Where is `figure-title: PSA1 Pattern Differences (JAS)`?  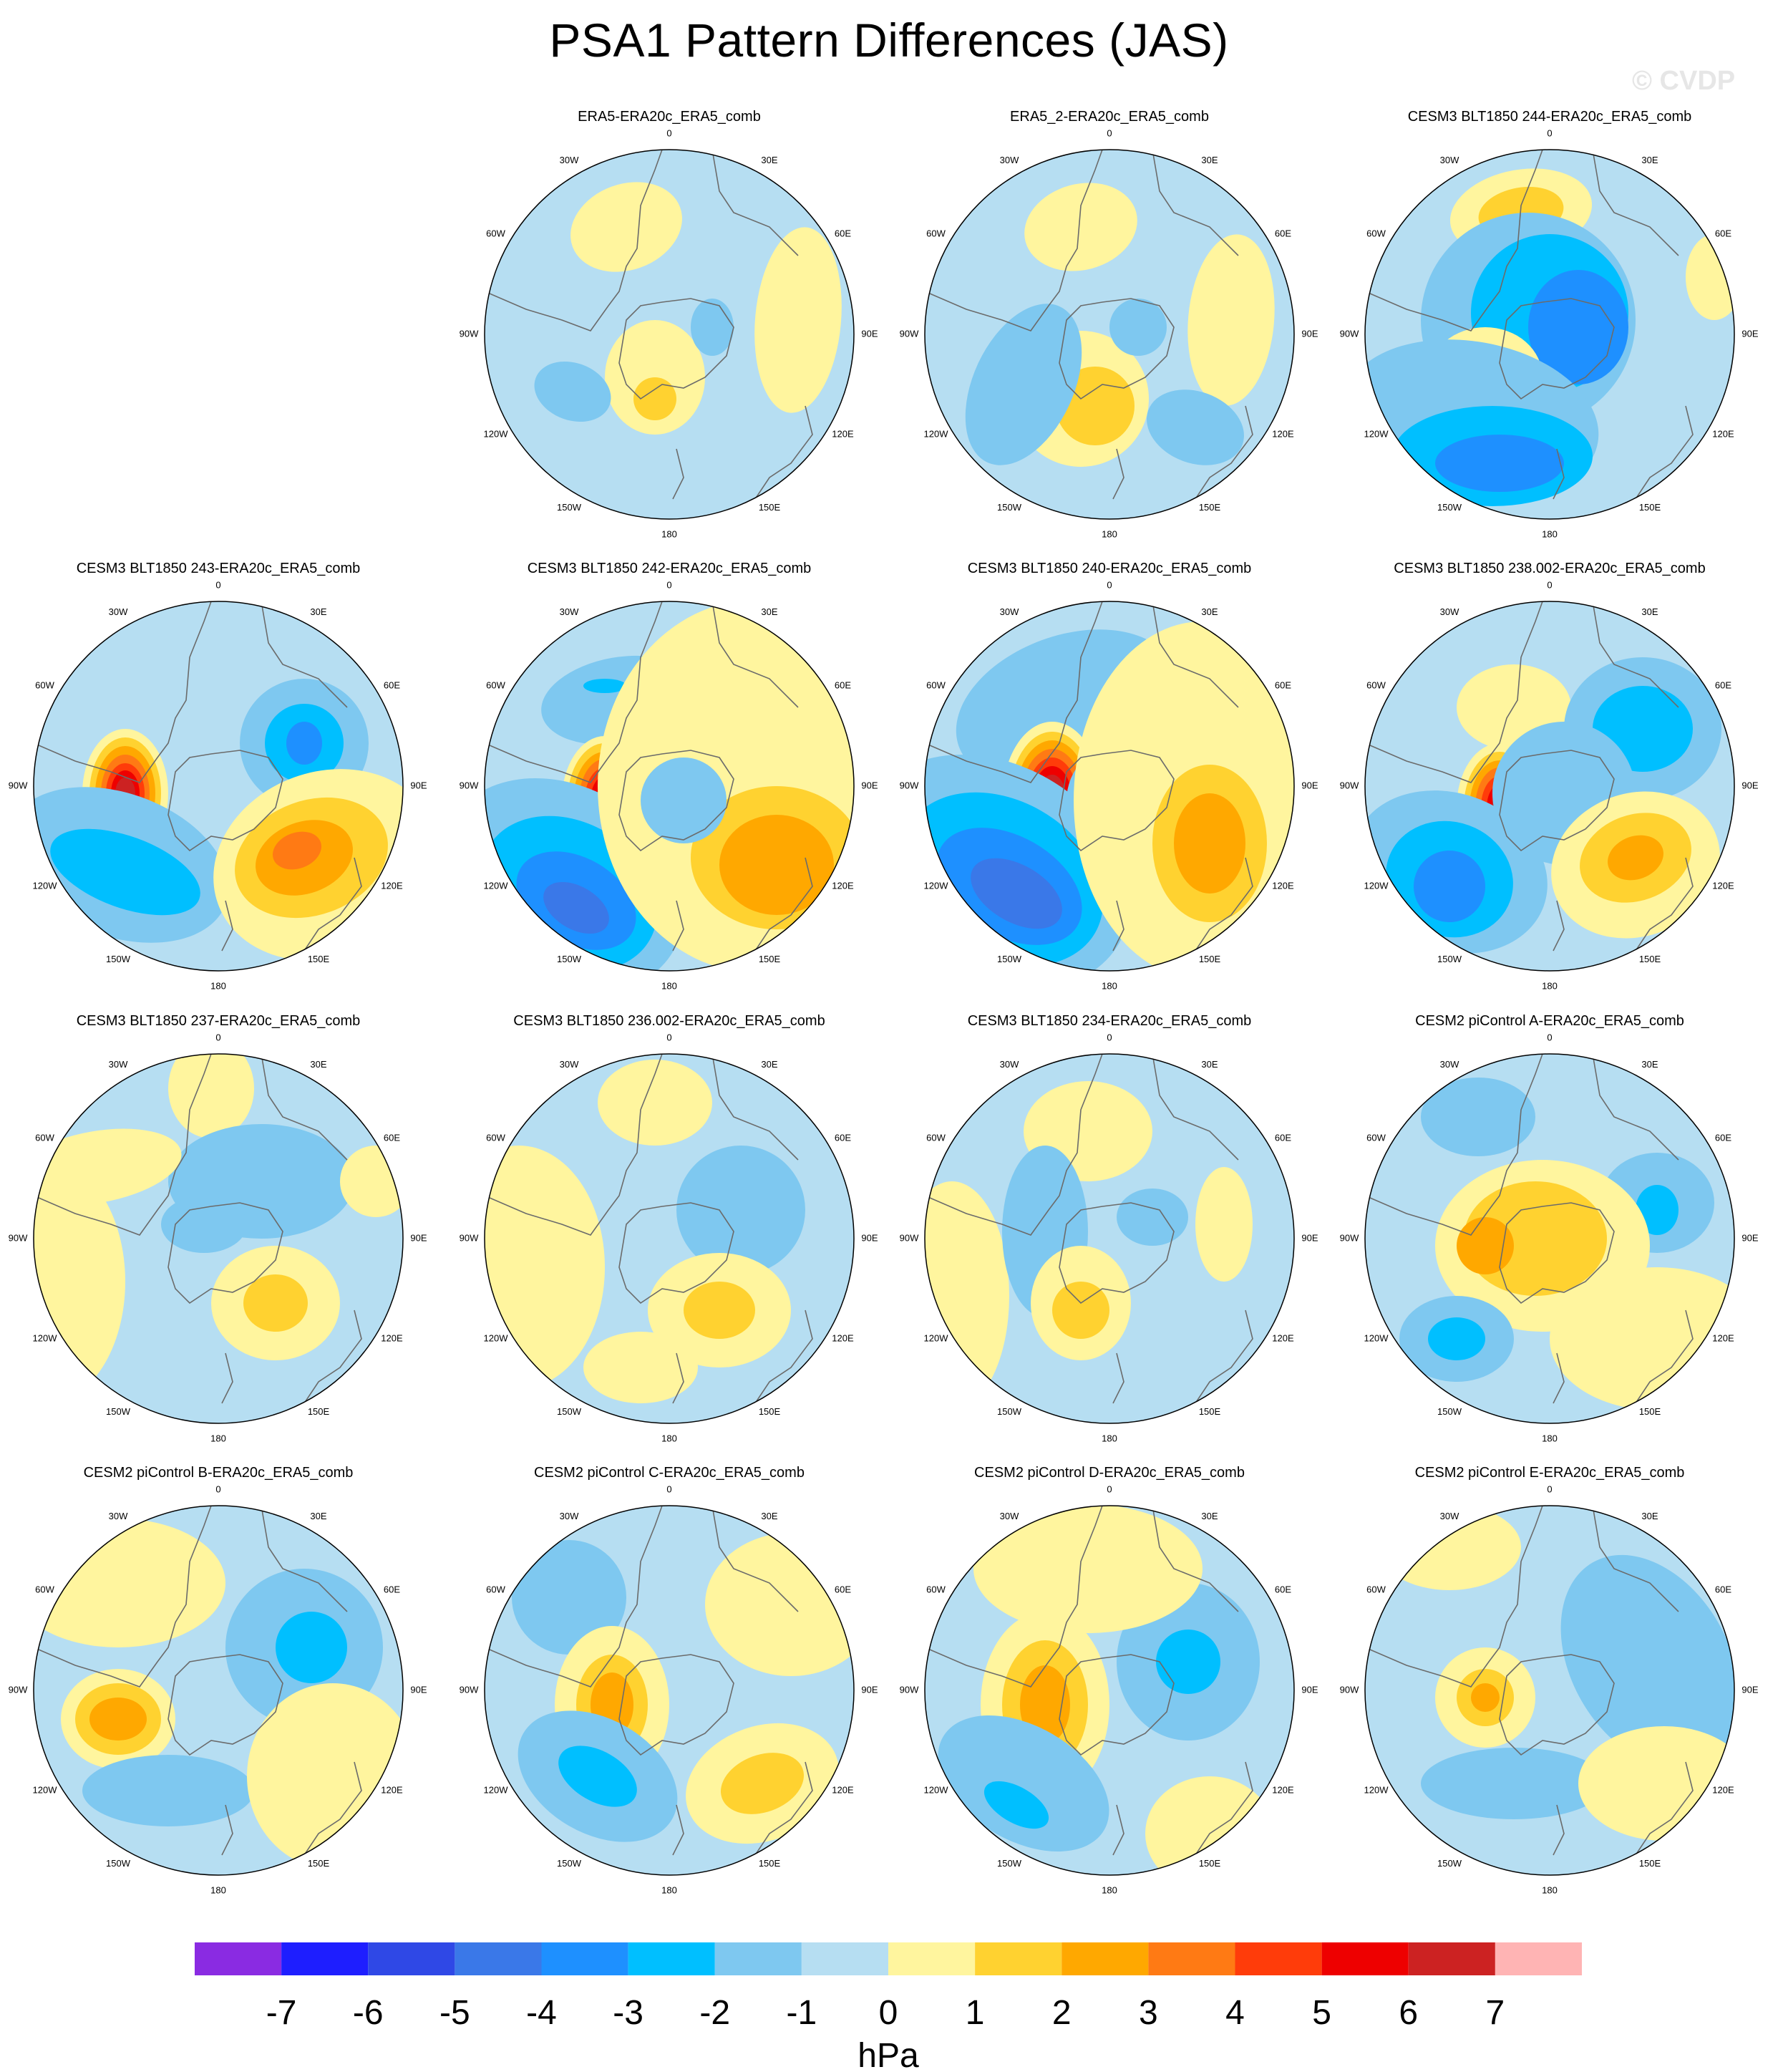 figure-title: PSA1 Pattern Differences (JAS) is located at coordinates (889, 40).